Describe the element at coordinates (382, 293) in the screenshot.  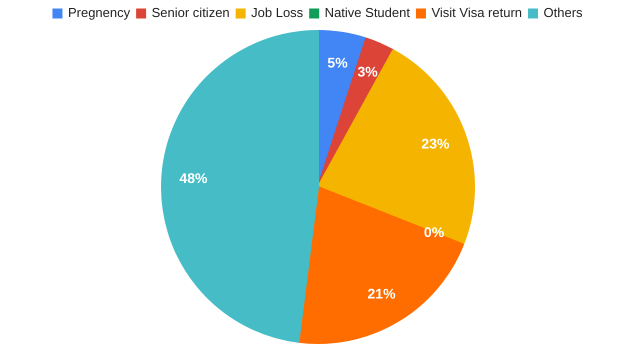
I see `data-label: 21%` at that location.